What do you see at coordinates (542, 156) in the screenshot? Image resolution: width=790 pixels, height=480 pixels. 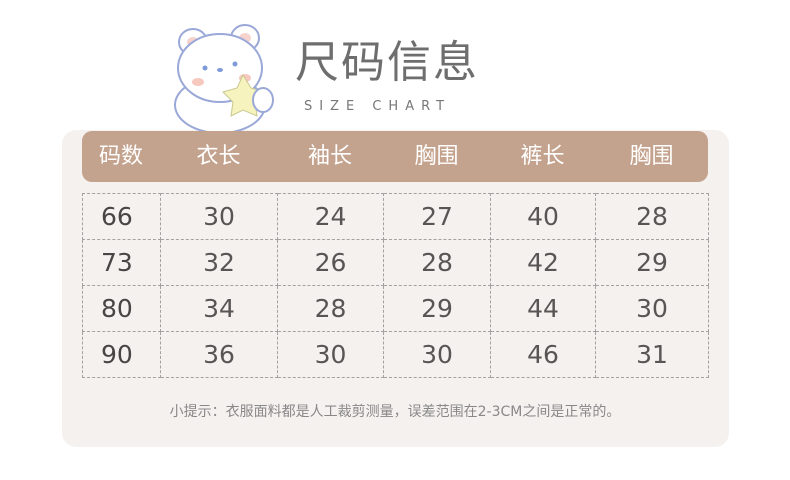 I see `header-pants-length: 裤长` at bounding box center [542, 156].